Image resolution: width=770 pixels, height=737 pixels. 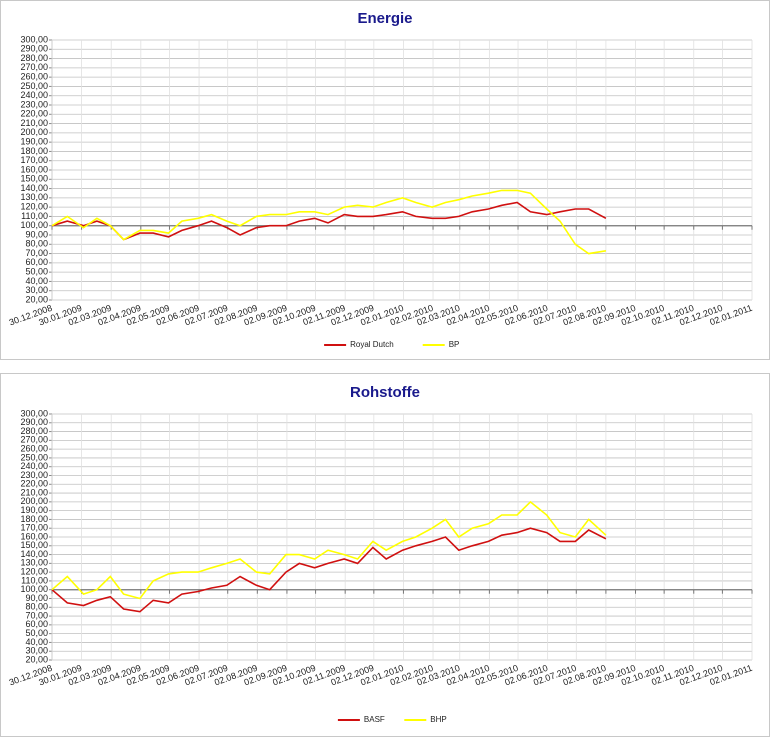 What do you see at coordinates (372, 344) in the screenshot?
I see `legend-label: Royal Dutch` at bounding box center [372, 344].